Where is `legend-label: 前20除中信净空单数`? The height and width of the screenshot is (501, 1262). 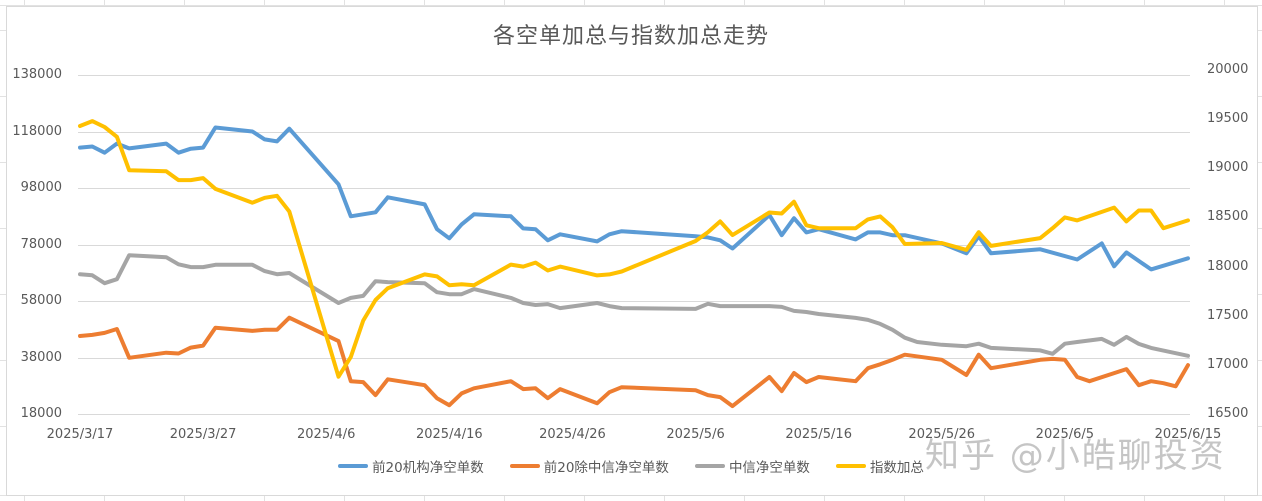
legend-label: 前20除中信净空单数 is located at coordinates (606, 468).